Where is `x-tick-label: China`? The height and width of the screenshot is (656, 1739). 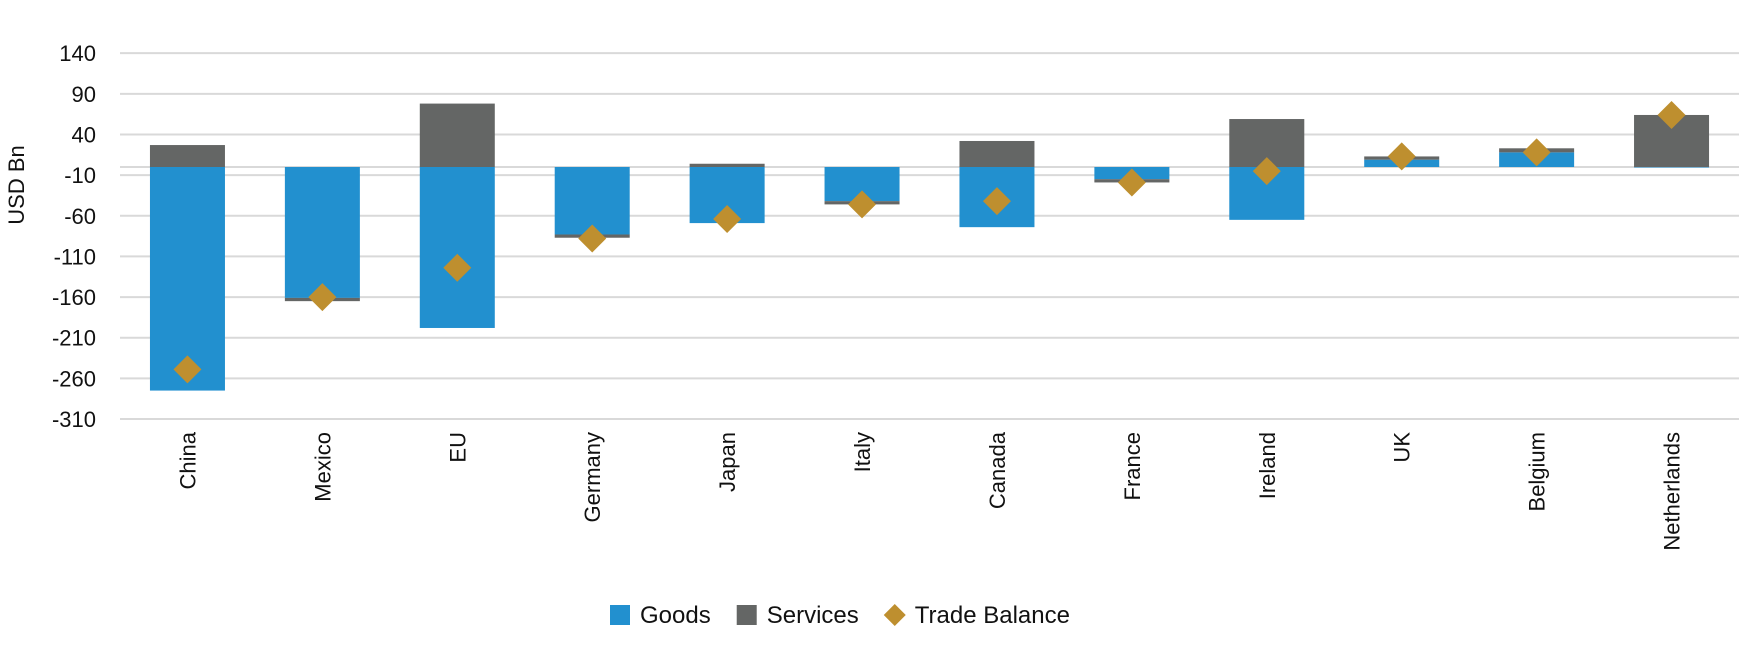
x-tick-label: China is located at coordinates (187, 460).